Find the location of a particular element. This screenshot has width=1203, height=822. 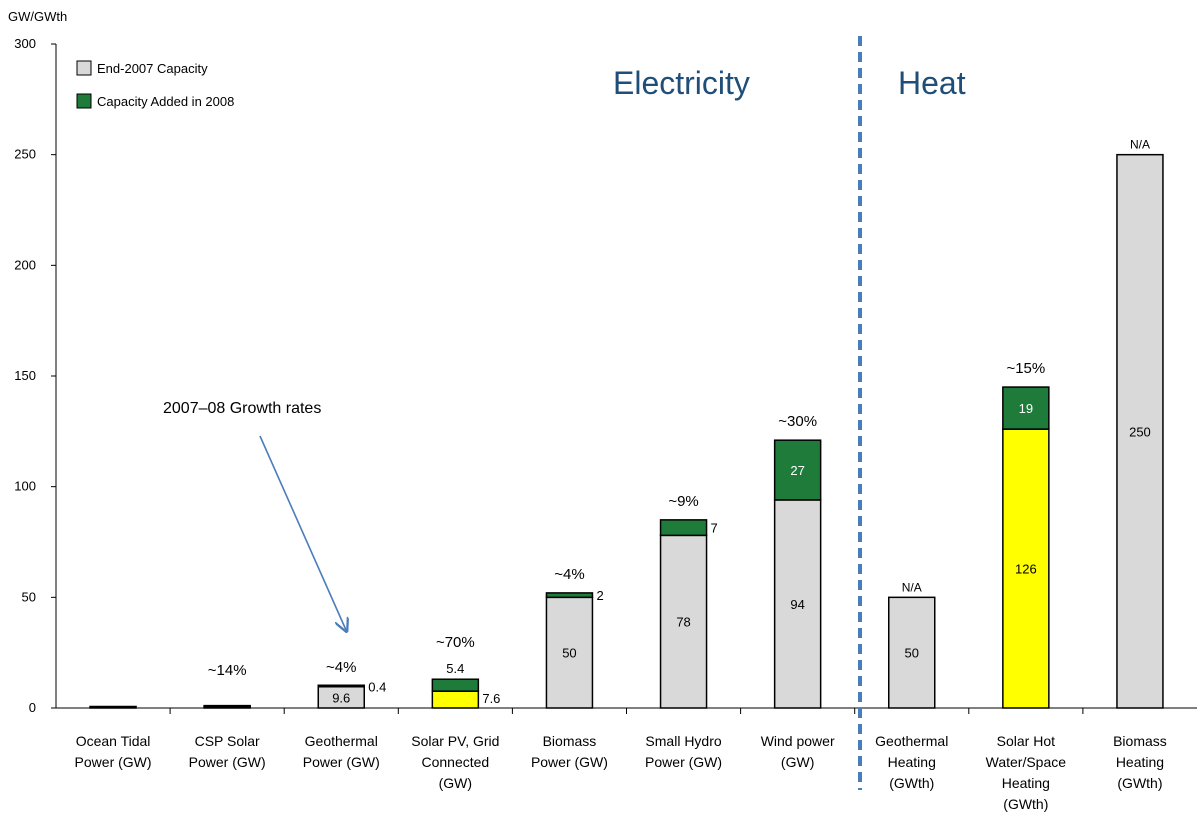

category-label: Small Hydro Power (GW) is located at coordinates (683, 751).